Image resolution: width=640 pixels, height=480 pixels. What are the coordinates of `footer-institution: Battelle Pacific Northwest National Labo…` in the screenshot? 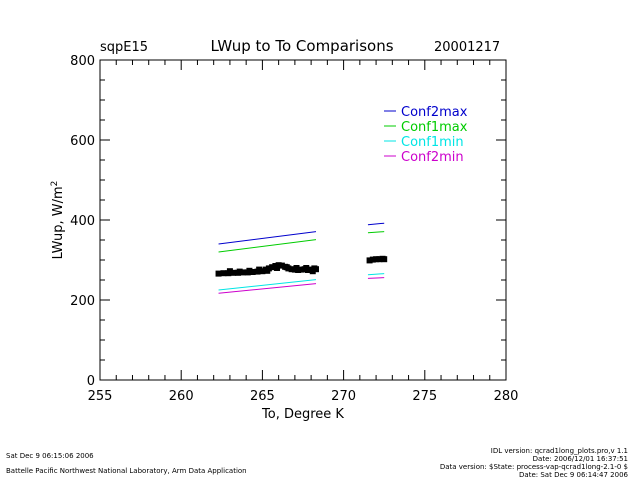 It's located at (126, 471).